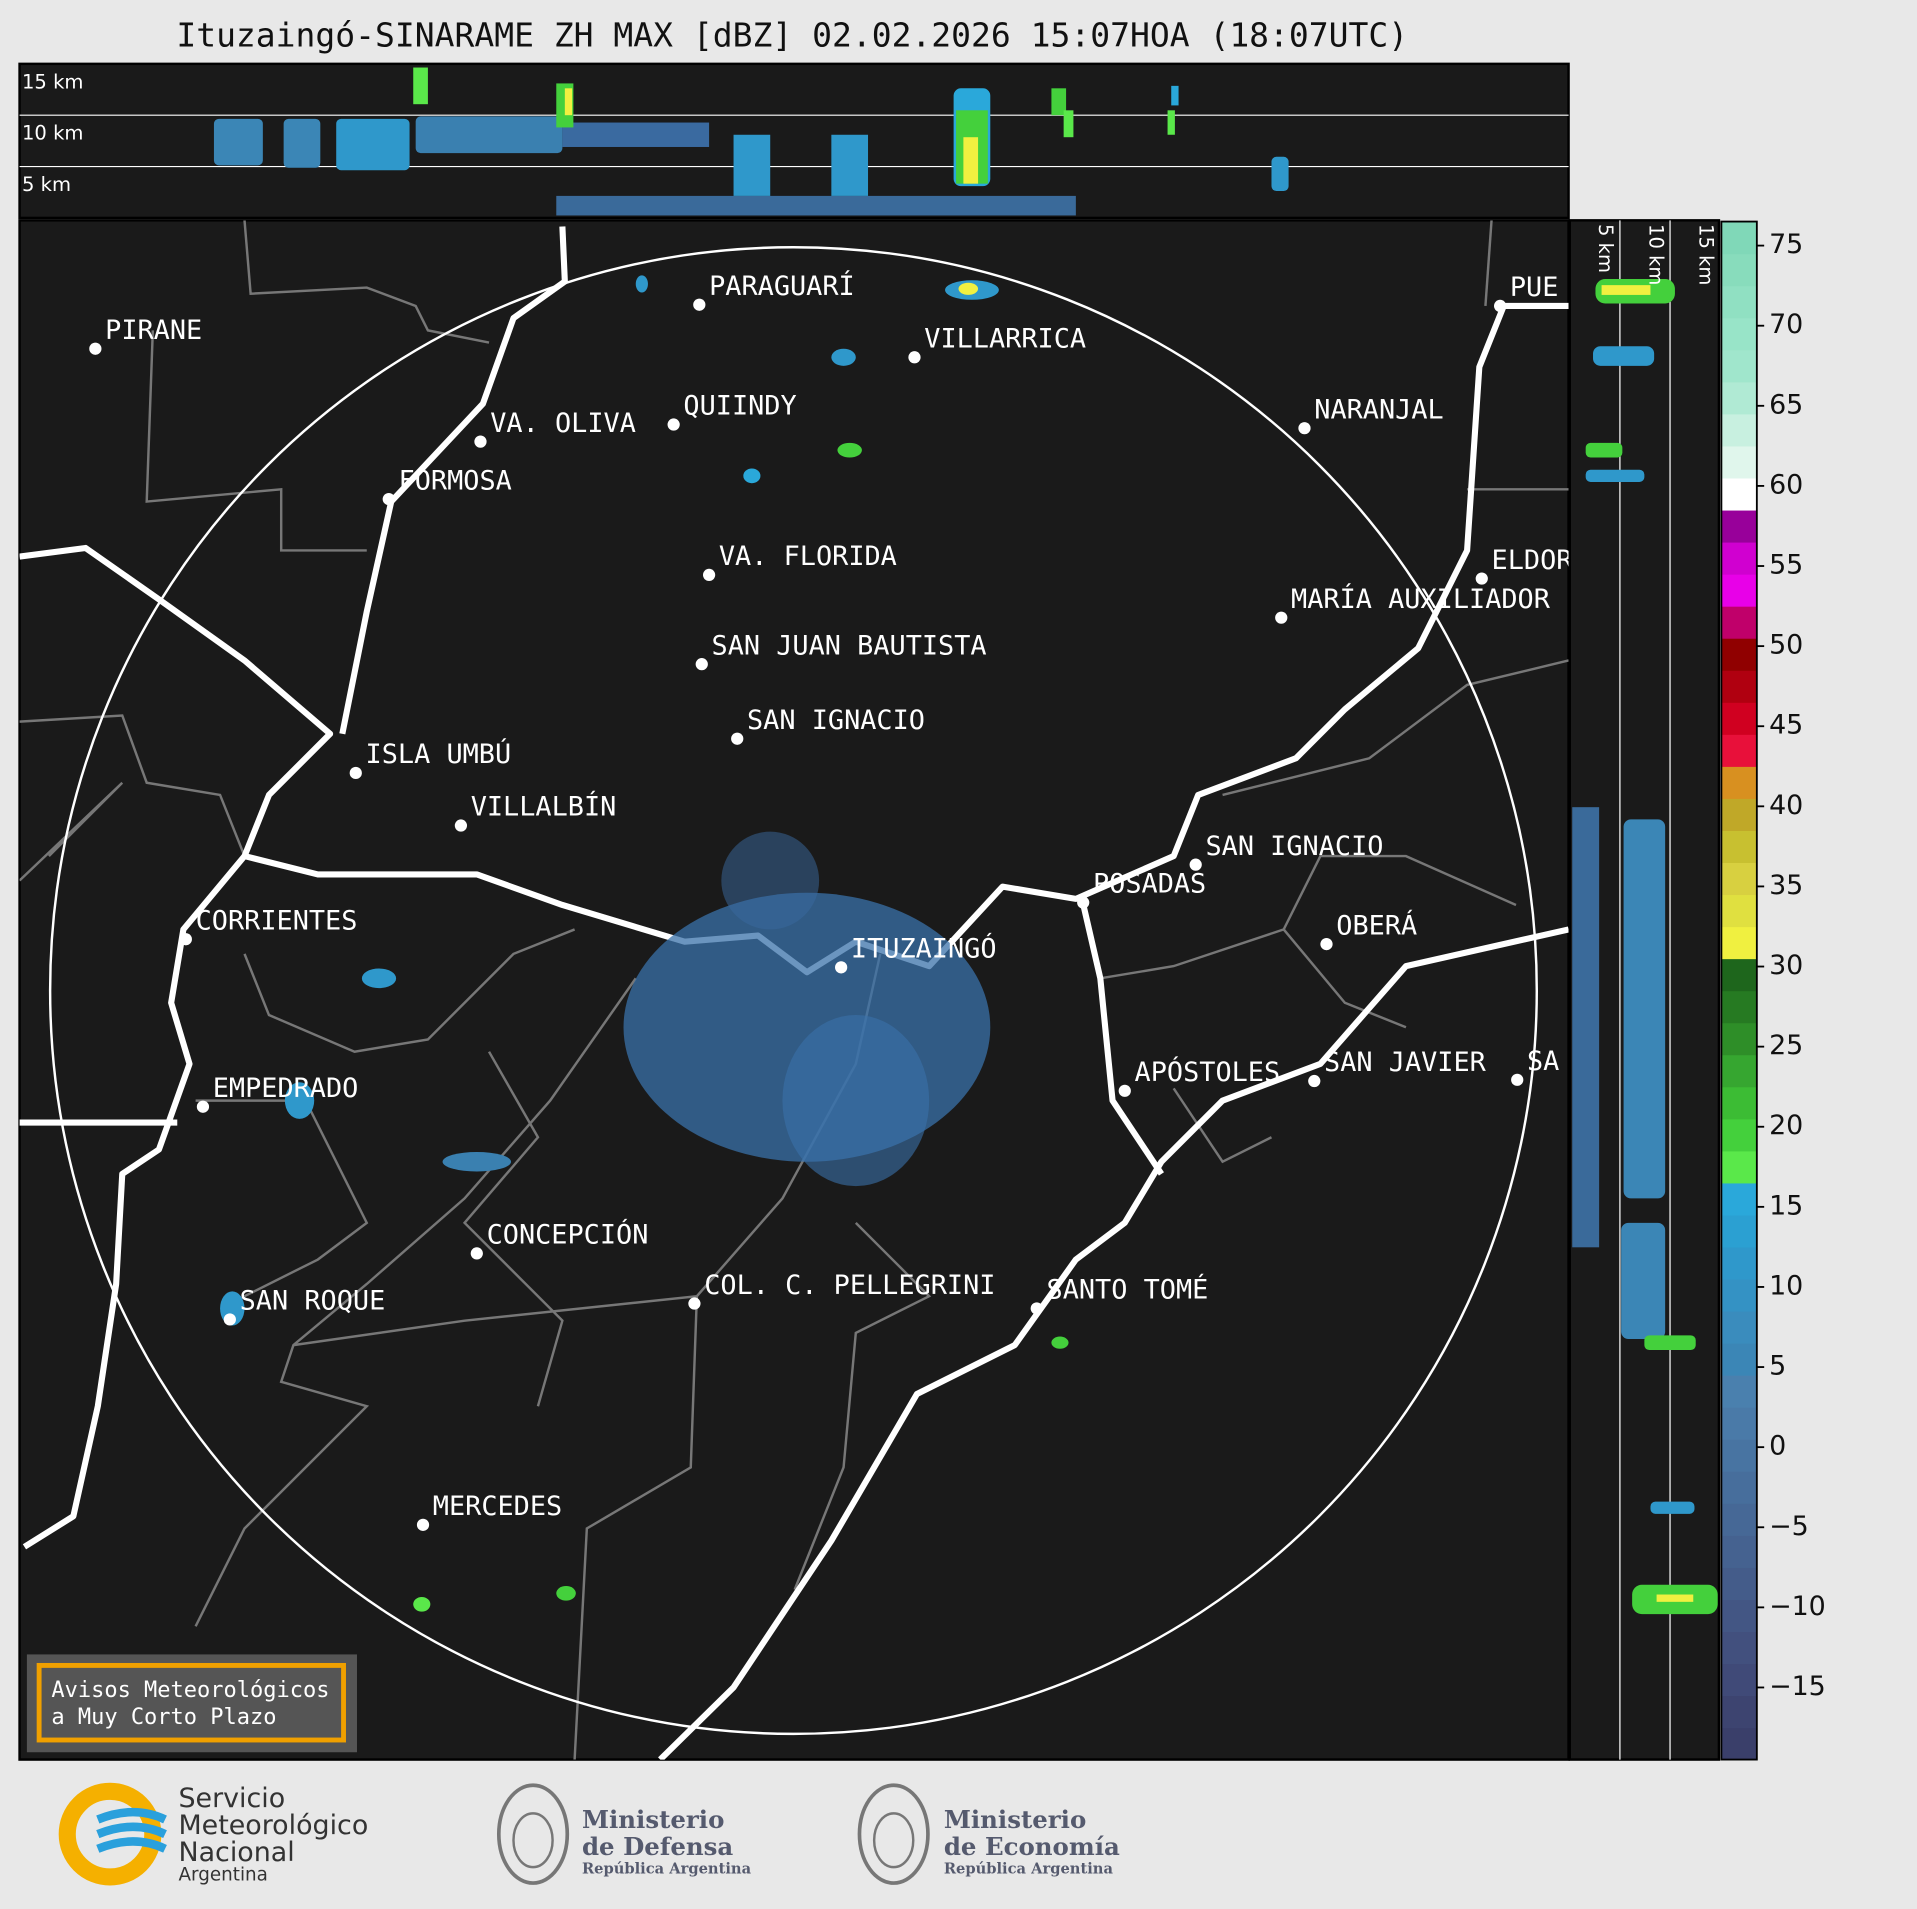  Describe the element at coordinates (1405, 1062) in the screenshot. I see `city-label: SAN JAVIER` at that location.